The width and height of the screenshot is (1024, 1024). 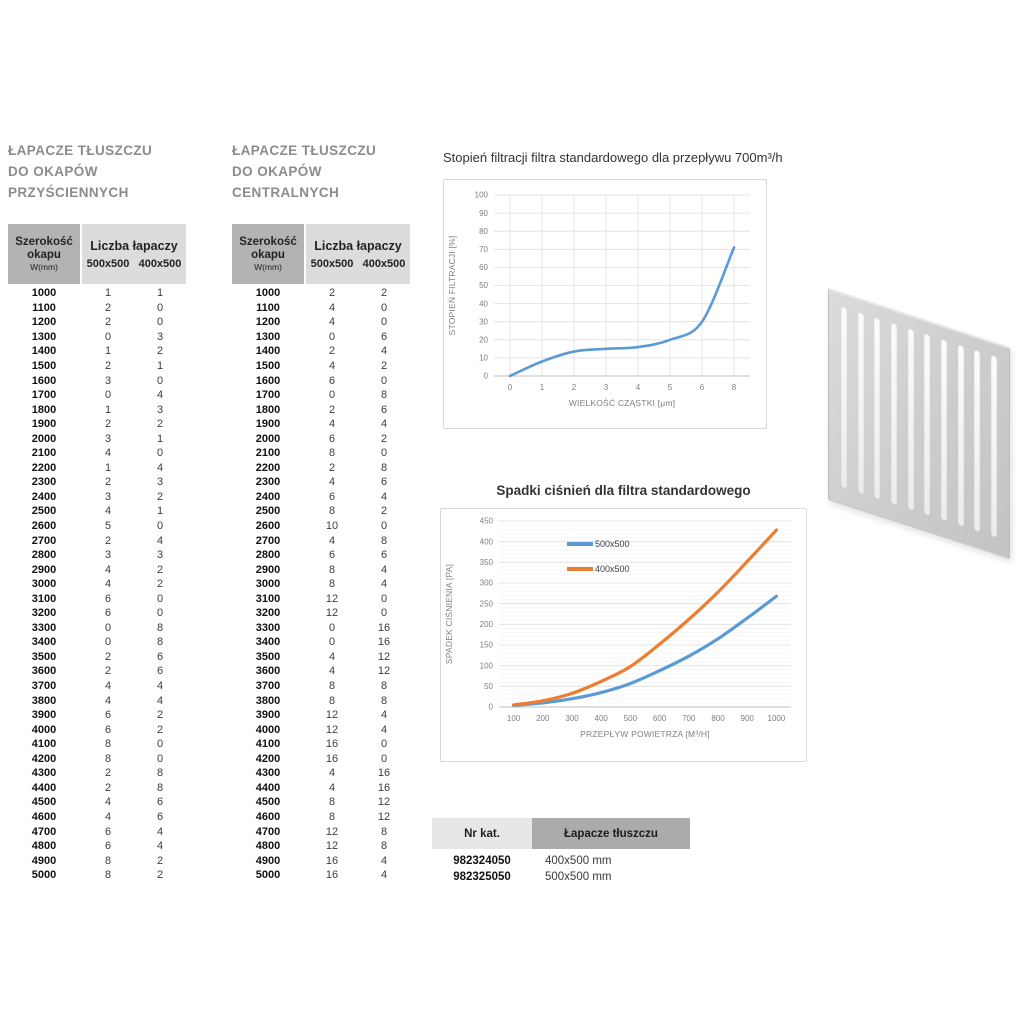 What do you see at coordinates (97, 308) in the screenshot?
I see `table-row: 1100 2 0` at bounding box center [97, 308].